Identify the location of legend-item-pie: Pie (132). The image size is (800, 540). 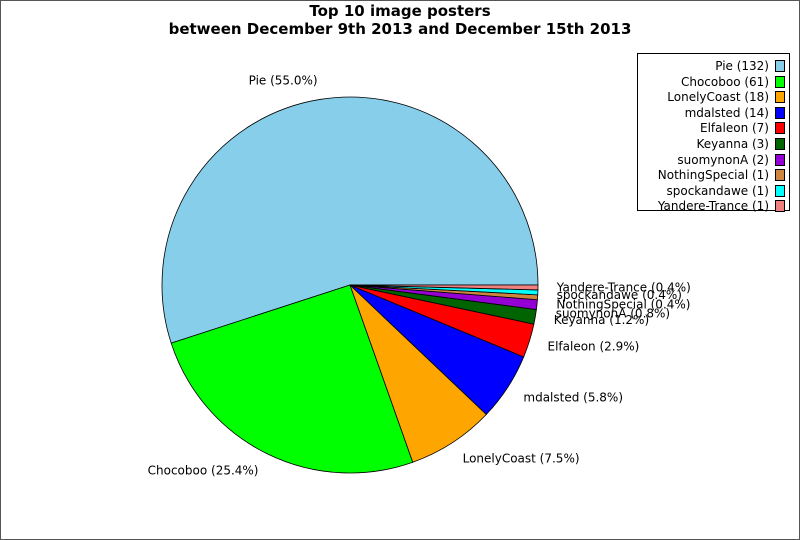
(750, 66).